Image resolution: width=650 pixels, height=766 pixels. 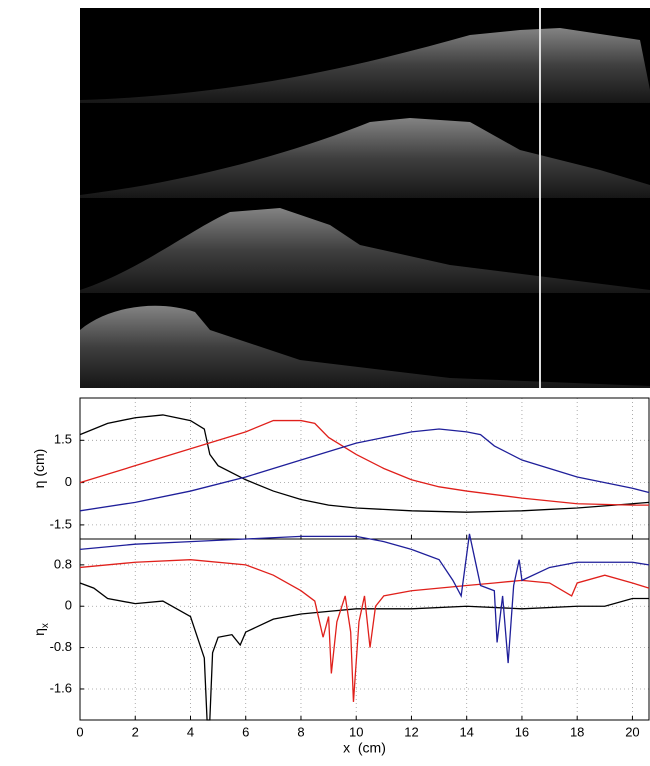 What do you see at coordinates (135, 731) in the screenshot?
I see `x-tick-label: 2` at bounding box center [135, 731].